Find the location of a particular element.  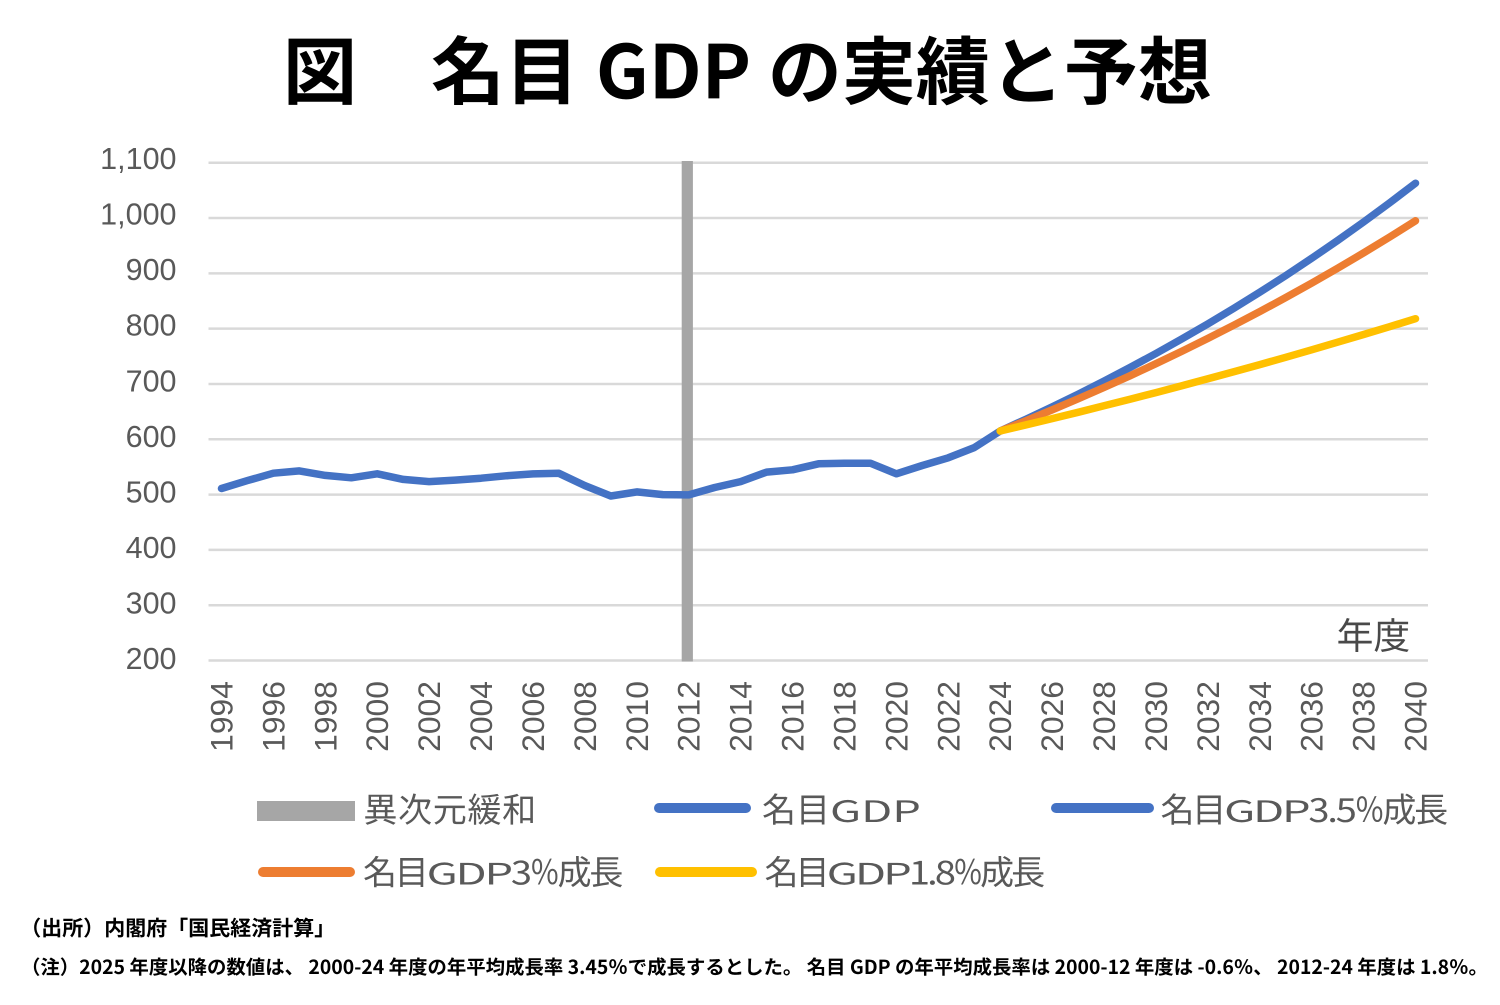

svg-text: 2012 is located at coordinates (689, 716).